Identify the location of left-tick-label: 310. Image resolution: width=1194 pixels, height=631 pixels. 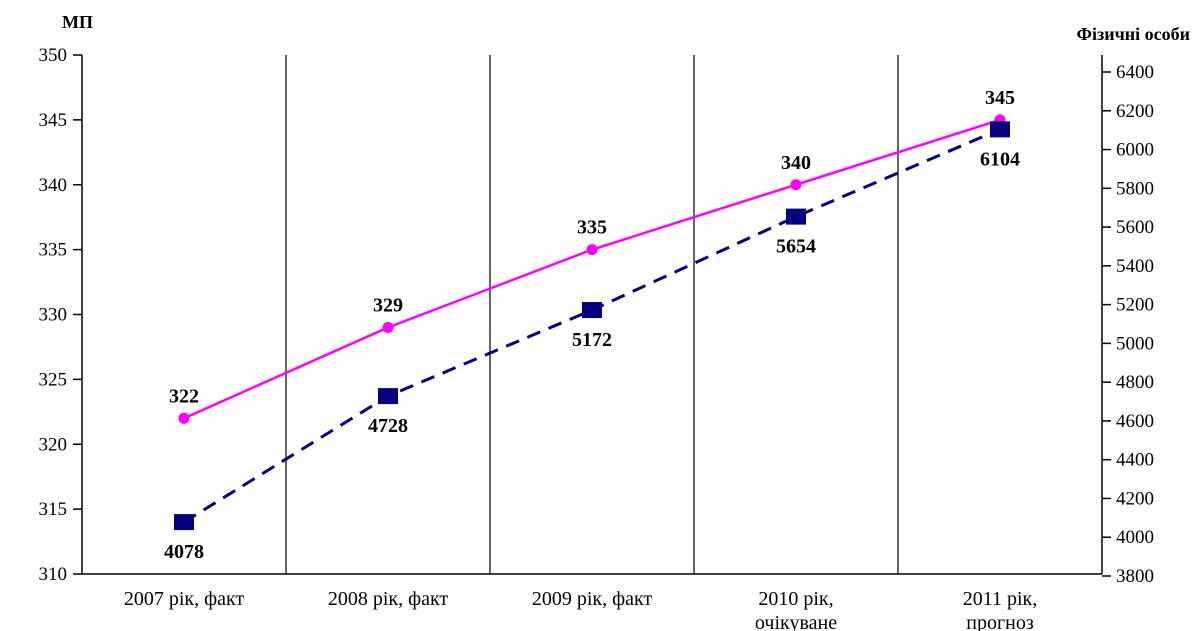
(53, 574).